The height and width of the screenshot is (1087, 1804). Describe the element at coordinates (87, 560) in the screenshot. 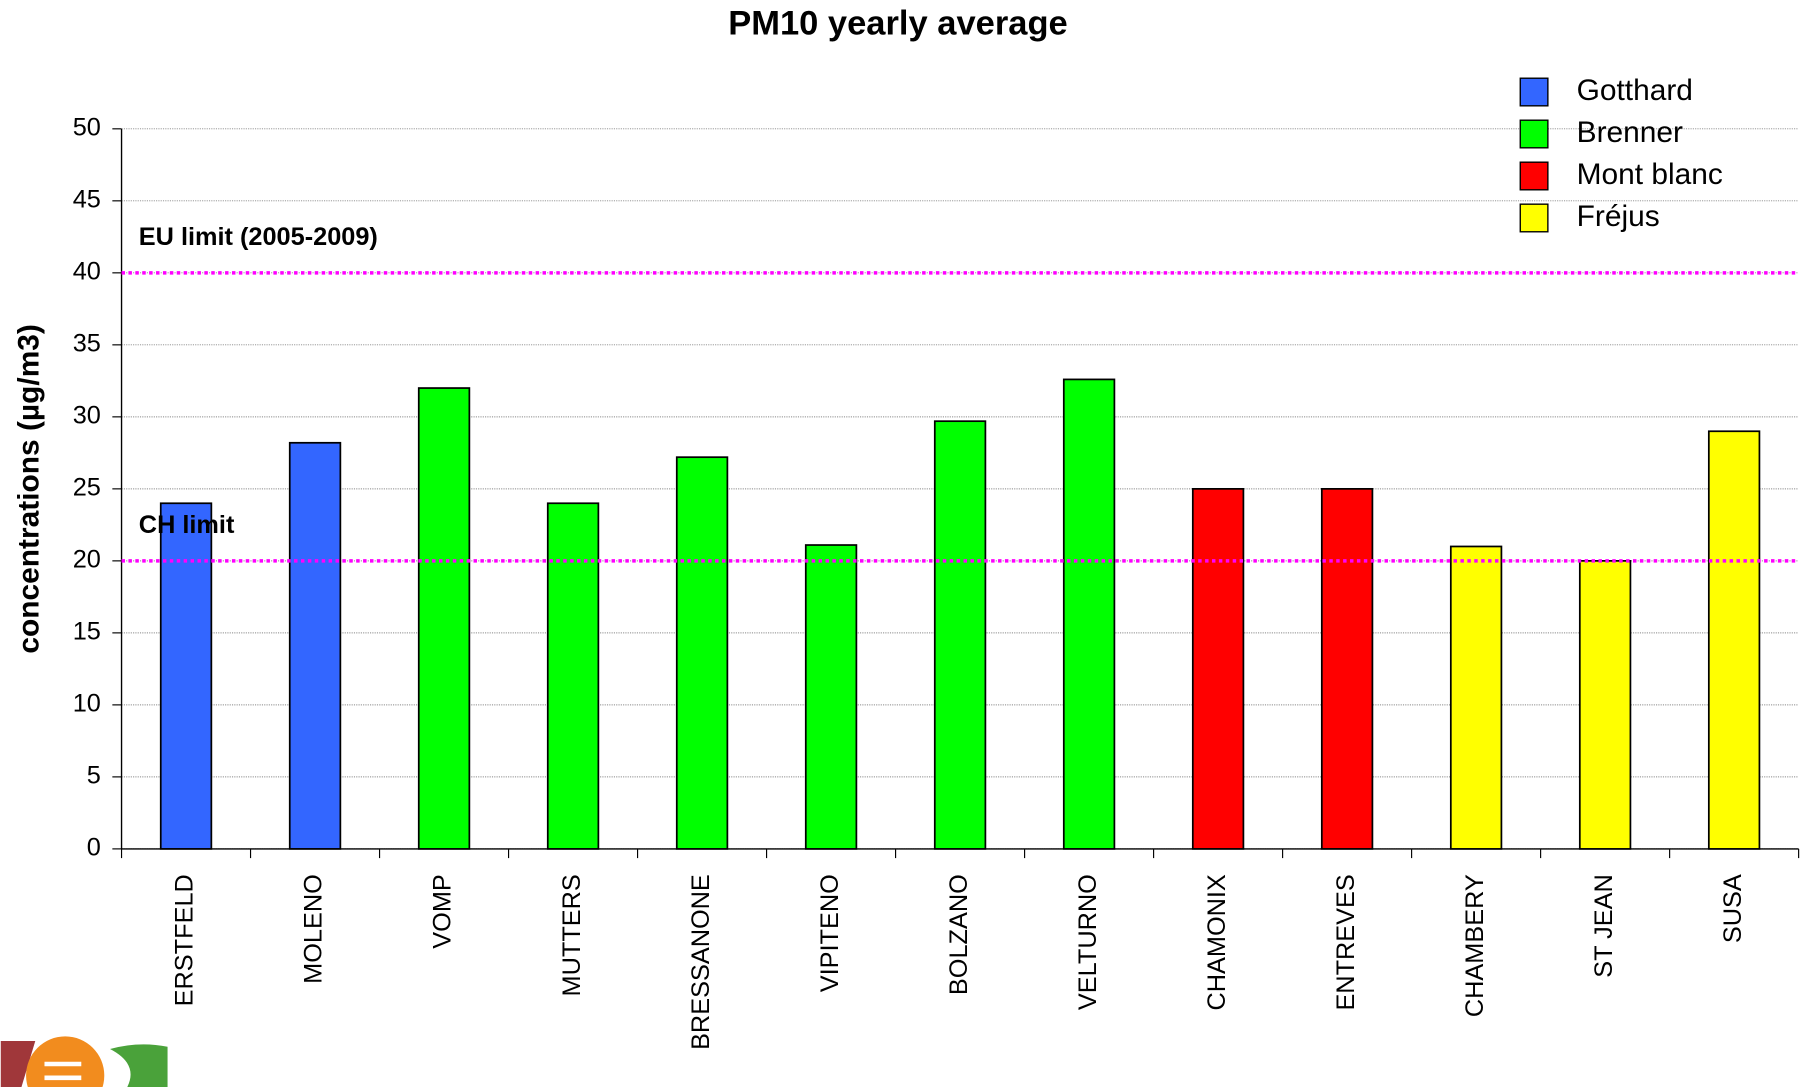

I see `y-tick-label: 20` at that location.